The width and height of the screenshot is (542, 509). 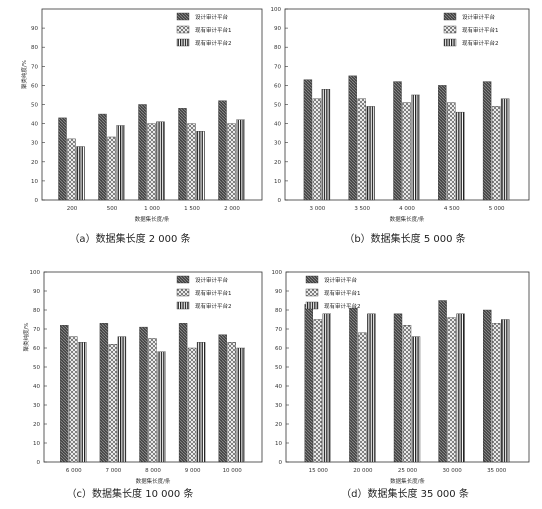 What do you see at coordinates (153, 471) in the screenshot?
I see `x-tick-label: 8 000` at bounding box center [153, 471].